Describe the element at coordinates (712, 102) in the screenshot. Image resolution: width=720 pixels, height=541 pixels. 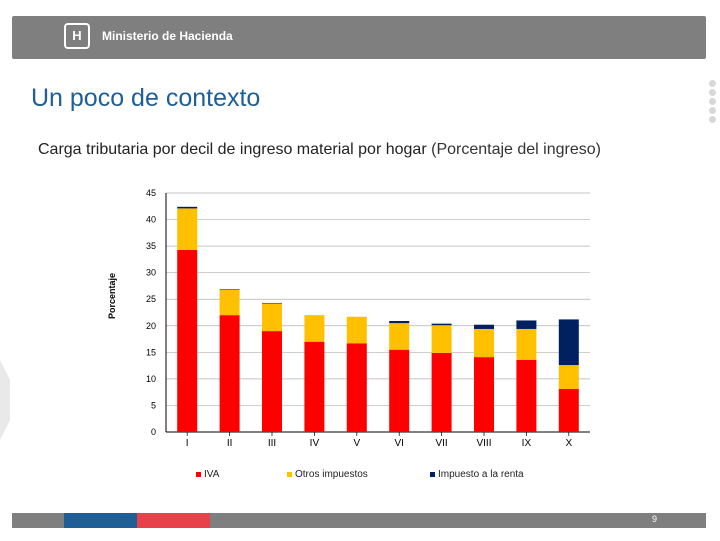
I see `side-dots-decoration` at that location.